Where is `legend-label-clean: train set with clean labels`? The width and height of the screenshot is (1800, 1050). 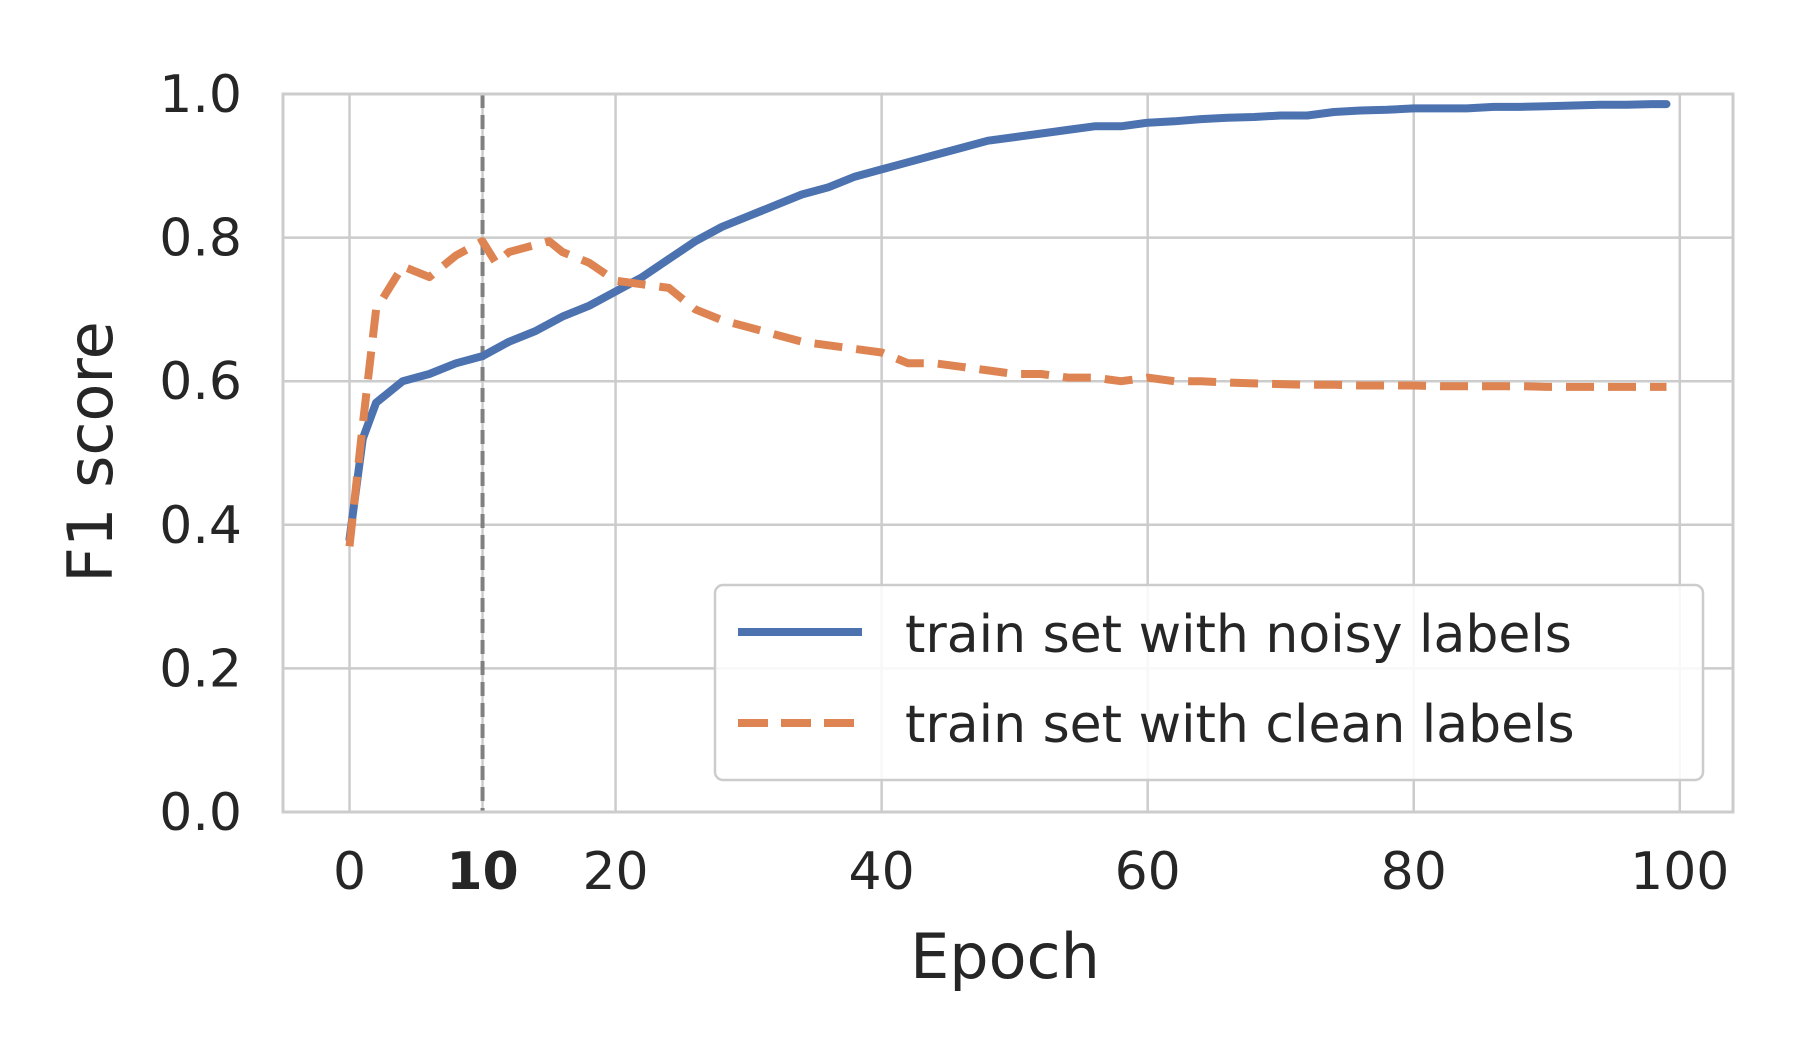 legend-label-clean: train set with clean labels is located at coordinates (1240, 725).